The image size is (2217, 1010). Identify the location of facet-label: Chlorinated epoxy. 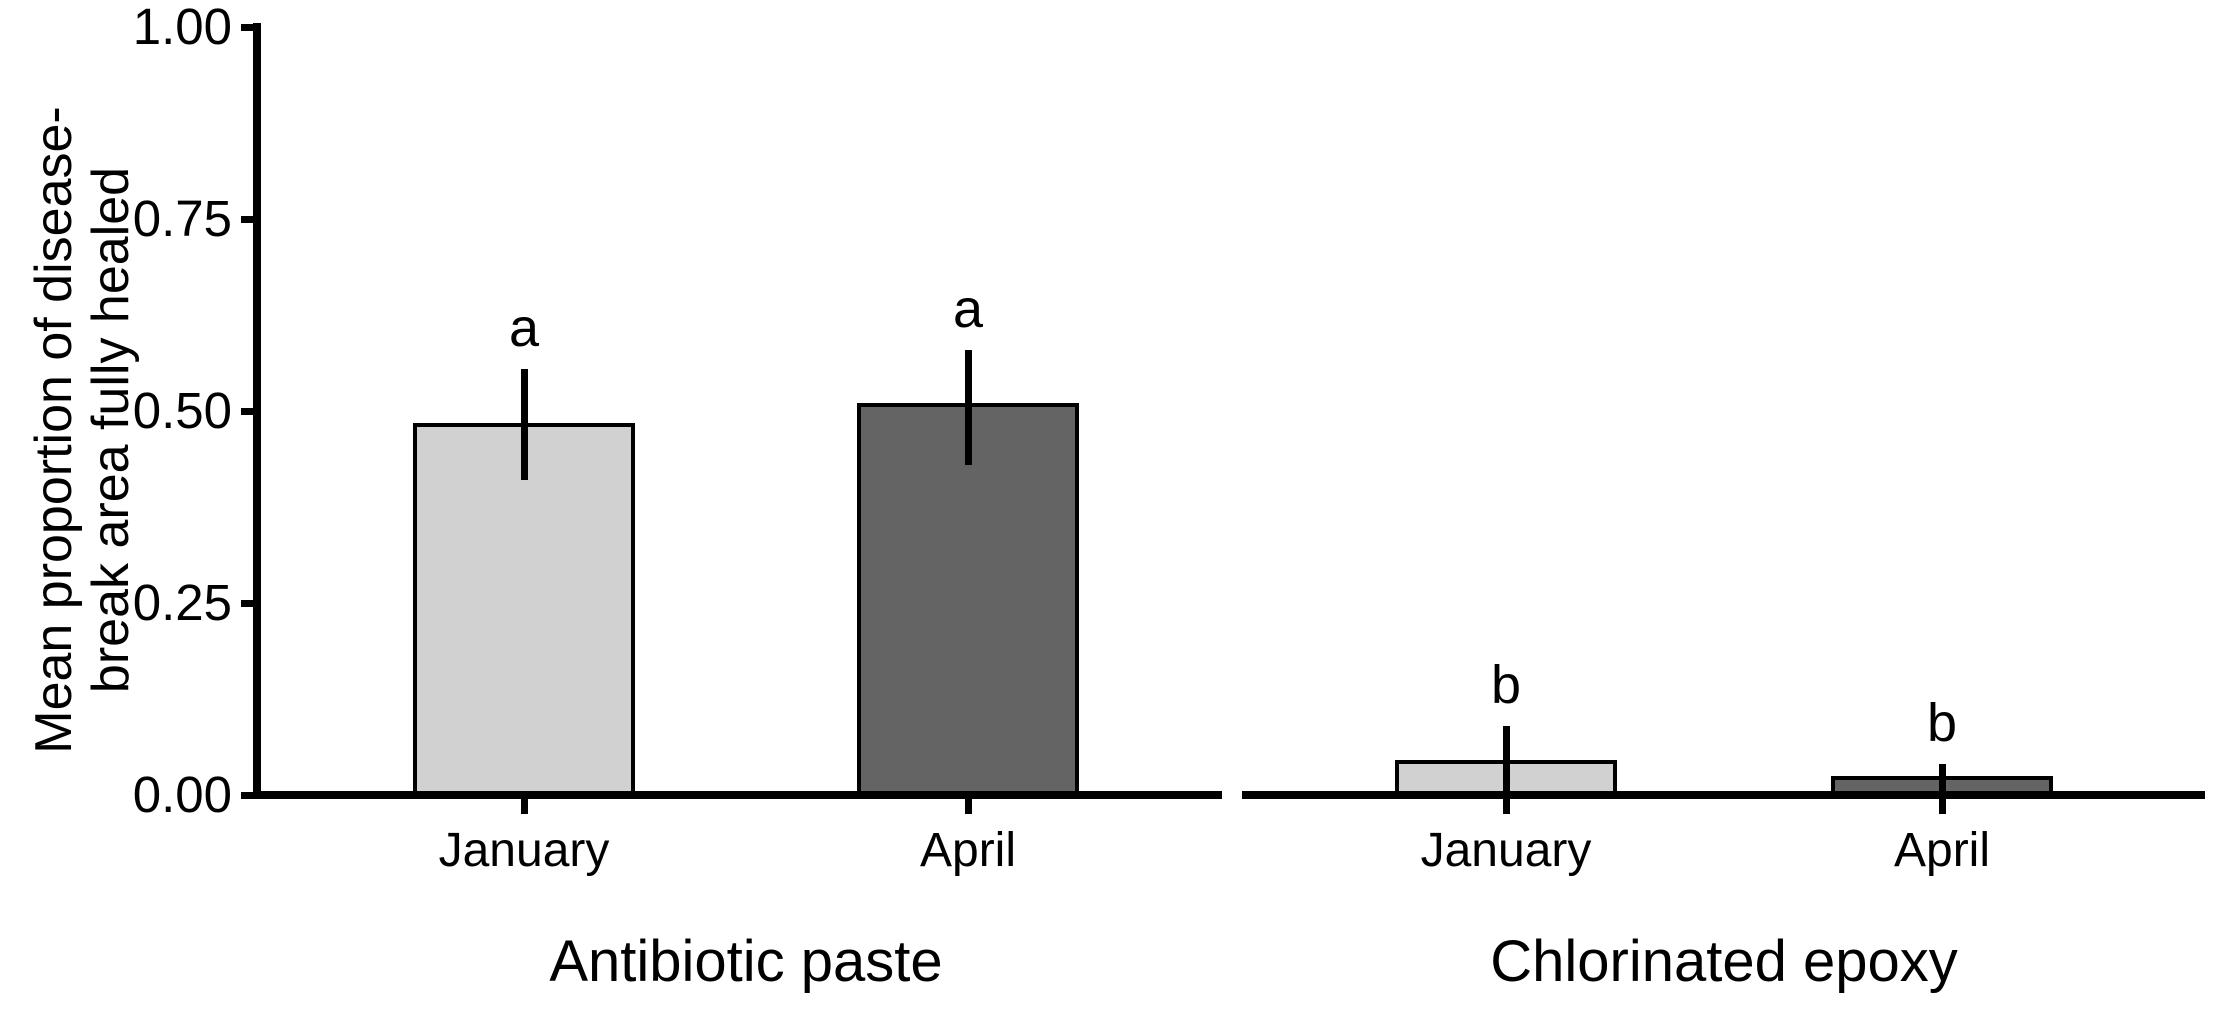
(1724, 961).